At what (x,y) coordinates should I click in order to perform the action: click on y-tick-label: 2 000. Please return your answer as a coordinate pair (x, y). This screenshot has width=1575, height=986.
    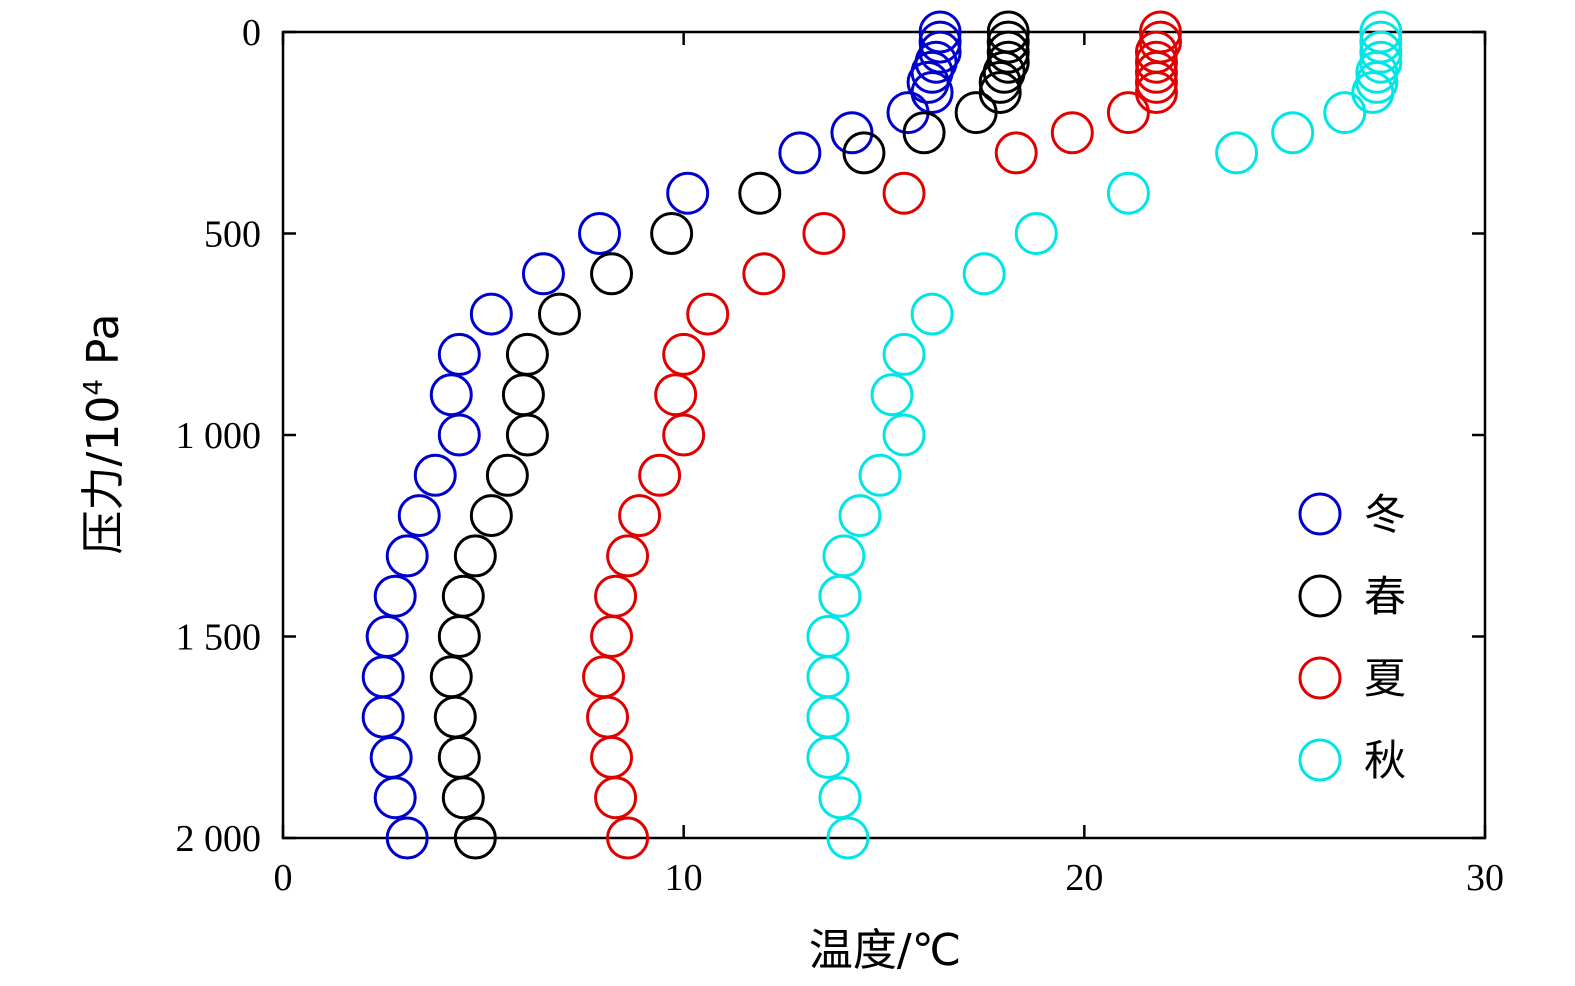
    Looking at the image, I should click on (219, 839).